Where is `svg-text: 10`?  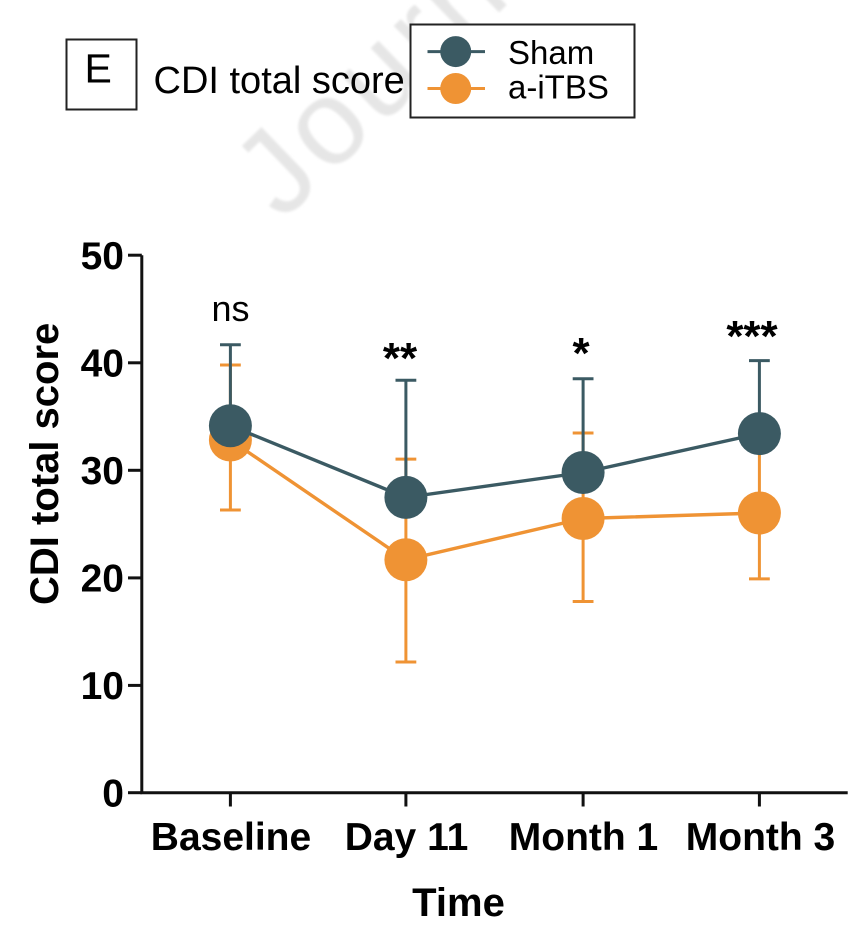
svg-text: 10 is located at coordinates (102, 686).